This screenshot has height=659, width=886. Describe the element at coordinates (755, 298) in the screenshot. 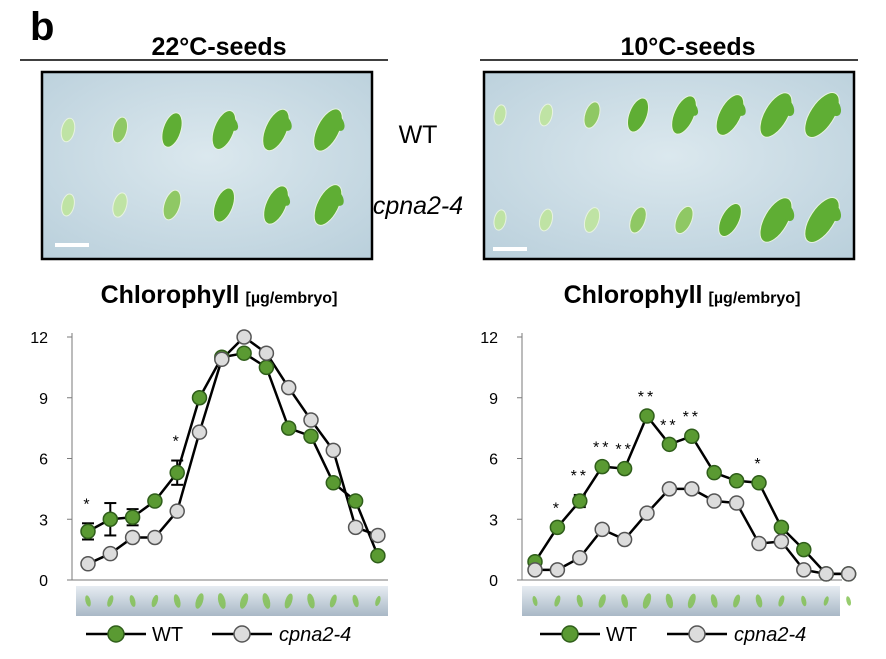

I see `right-chart-title-unit: [µg/embryo]` at that location.